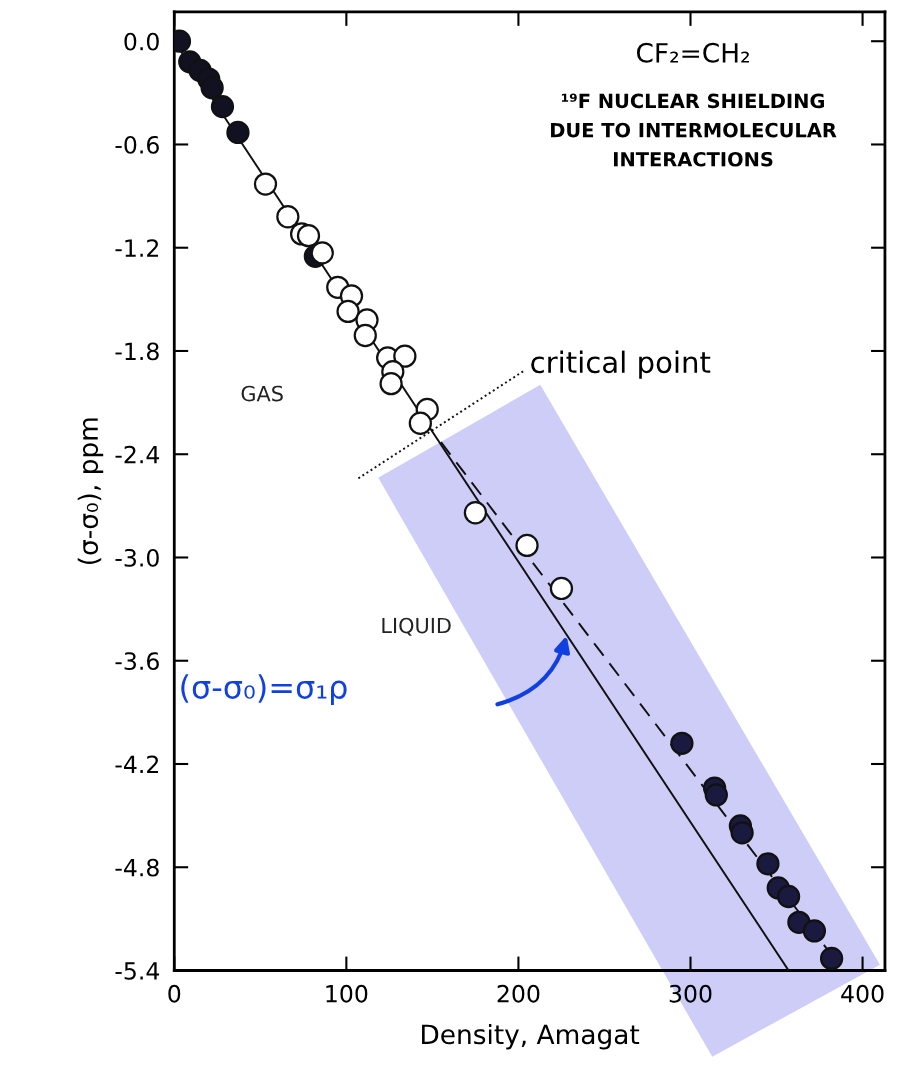 The width and height of the screenshot is (903, 1088). What do you see at coordinates (90, 491) in the screenshot?
I see `y-axis-title: (σ-σ₀), ppm` at bounding box center [90, 491].